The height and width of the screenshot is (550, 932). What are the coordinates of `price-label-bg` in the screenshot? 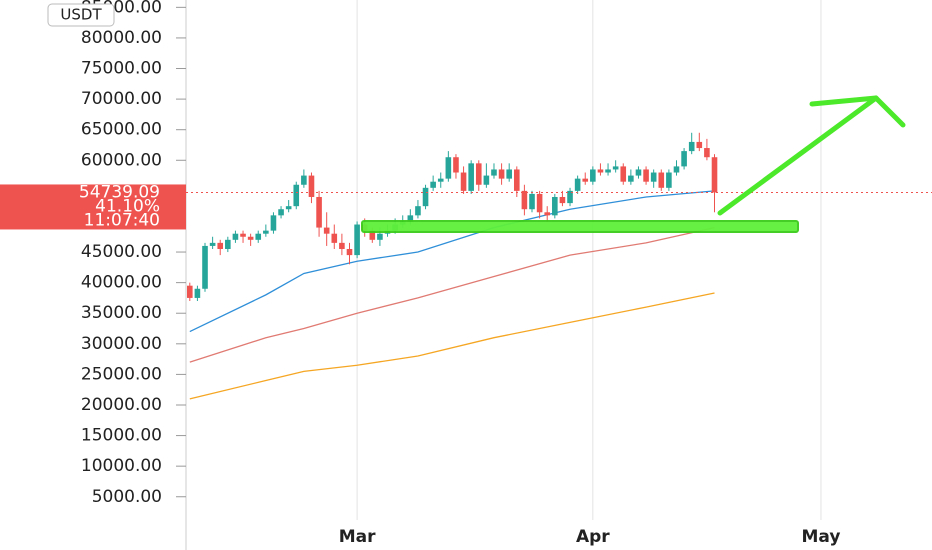 It's located at (93, 207).